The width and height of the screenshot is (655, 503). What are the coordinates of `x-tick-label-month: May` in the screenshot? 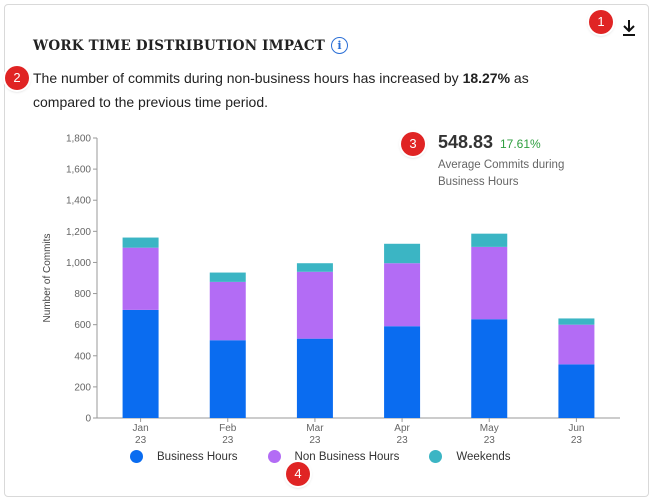 It's located at (489, 428).